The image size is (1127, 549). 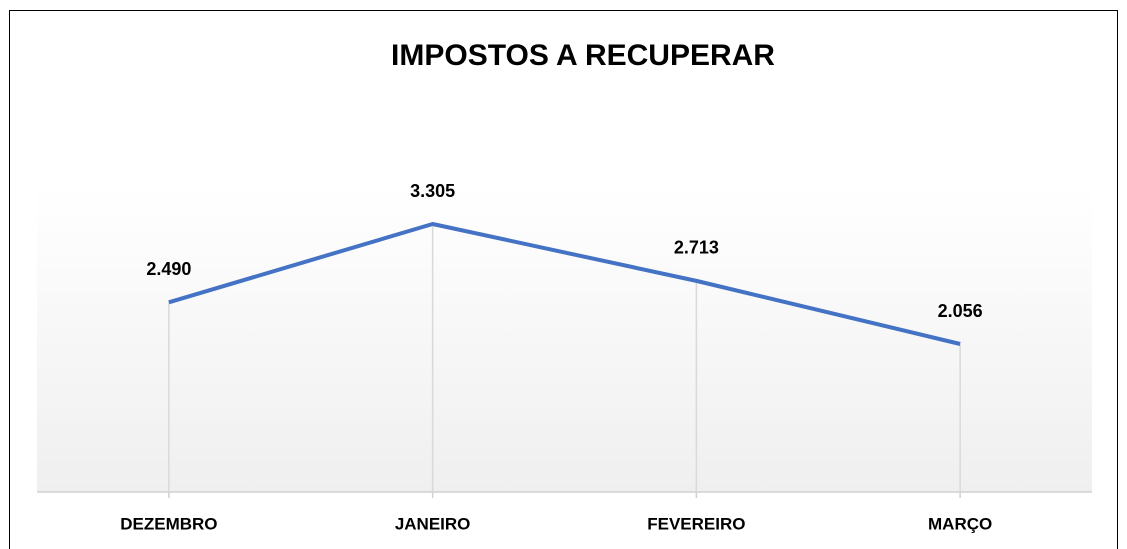 What do you see at coordinates (696, 248) in the screenshot?
I see `data-label: 2.713` at bounding box center [696, 248].